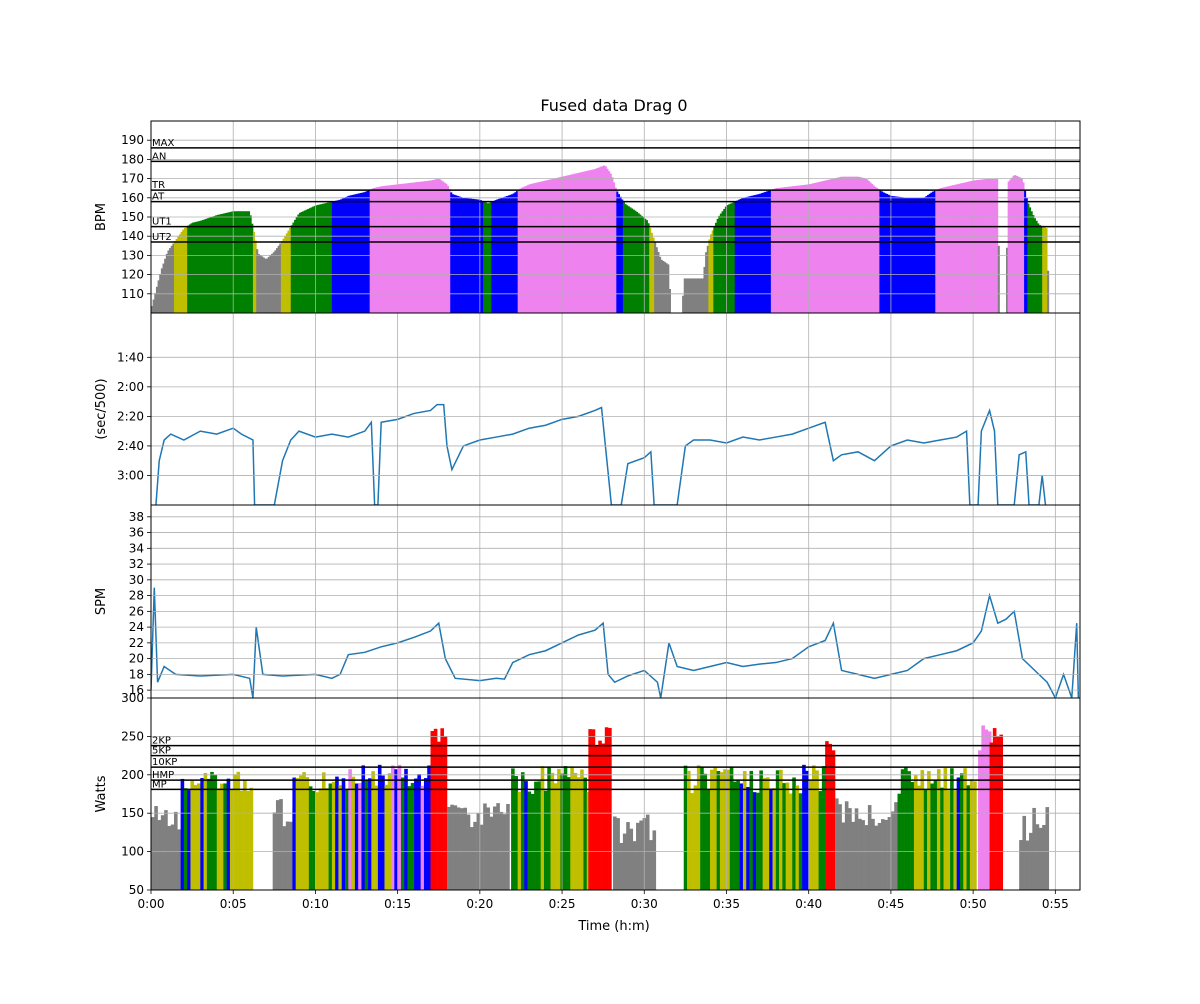  What do you see at coordinates (151, 904) in the screenshot?
I see `x-tick-label: 0:00` at bounding box center [151, 904].